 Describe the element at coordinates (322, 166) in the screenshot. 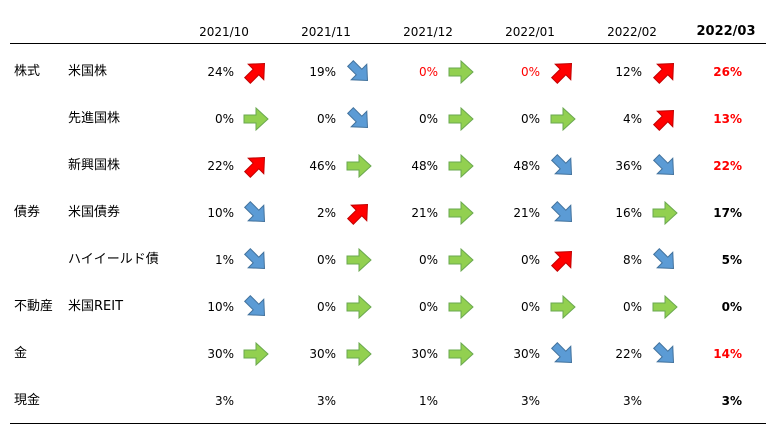

I see `value-cell: 46%` at that location.